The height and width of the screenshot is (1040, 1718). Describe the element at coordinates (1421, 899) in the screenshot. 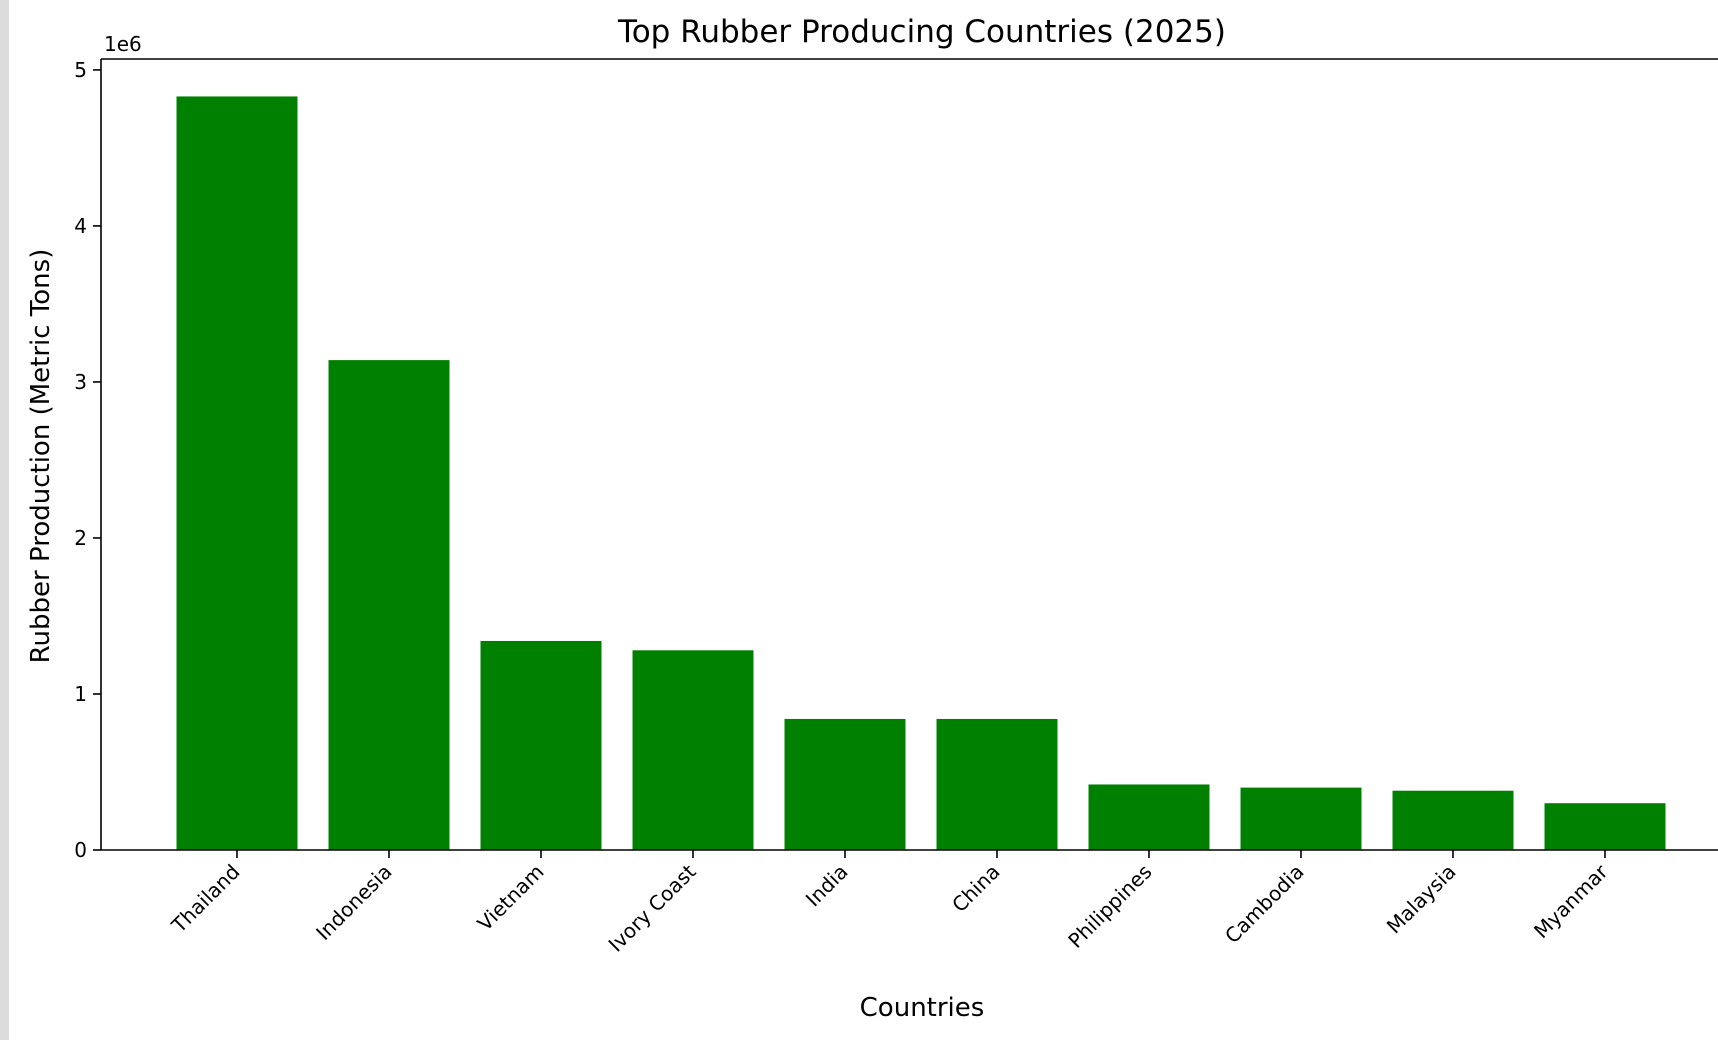

I see `x-tick-label: Malaysia` at that location.